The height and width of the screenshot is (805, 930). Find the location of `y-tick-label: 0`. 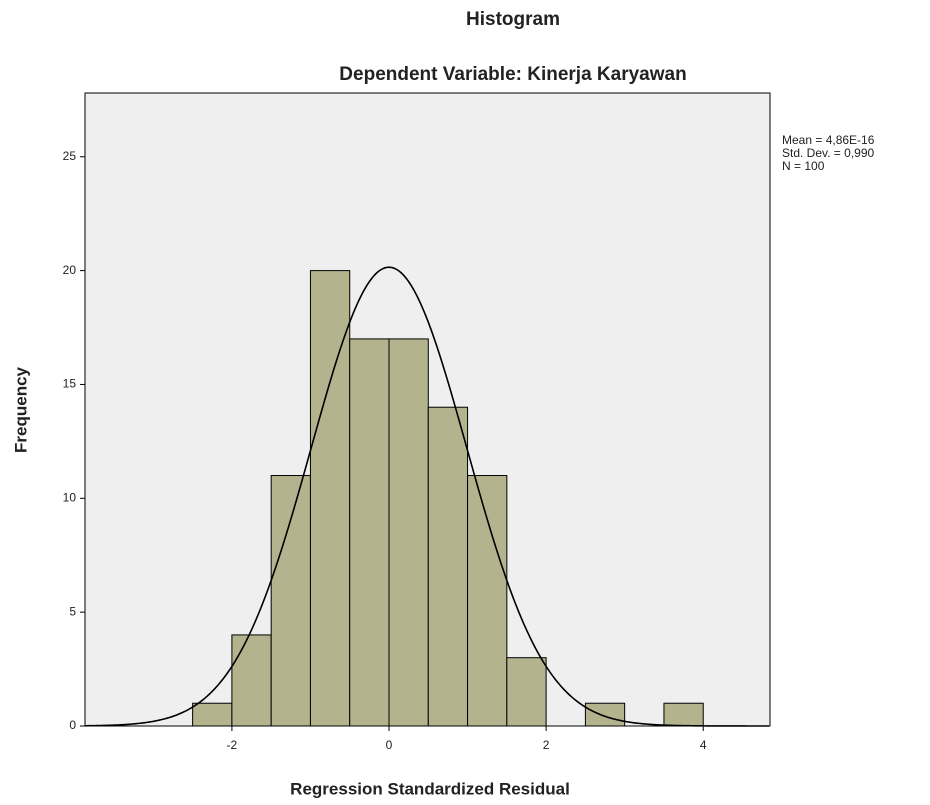

y-tick-label: 0 is located at coordinates (72, 725).